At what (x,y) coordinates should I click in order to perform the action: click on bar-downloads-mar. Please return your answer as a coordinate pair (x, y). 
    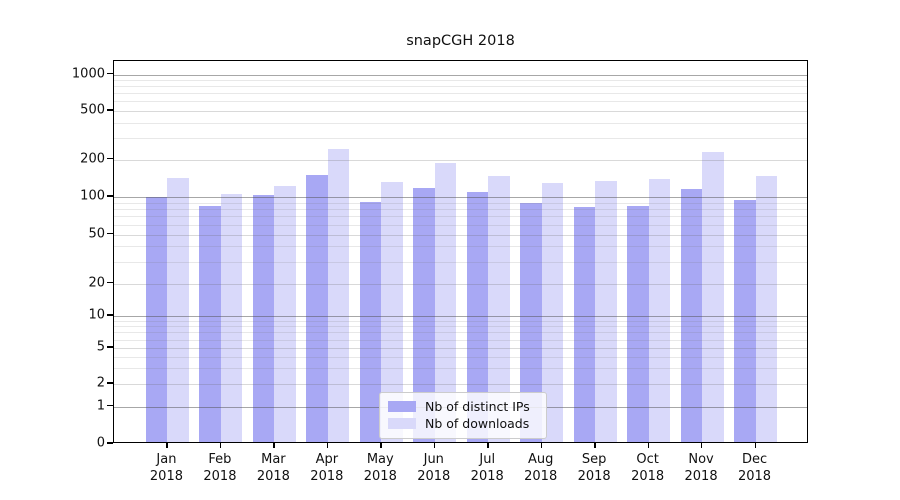
    Looking at the image, I should click on (285, 313).